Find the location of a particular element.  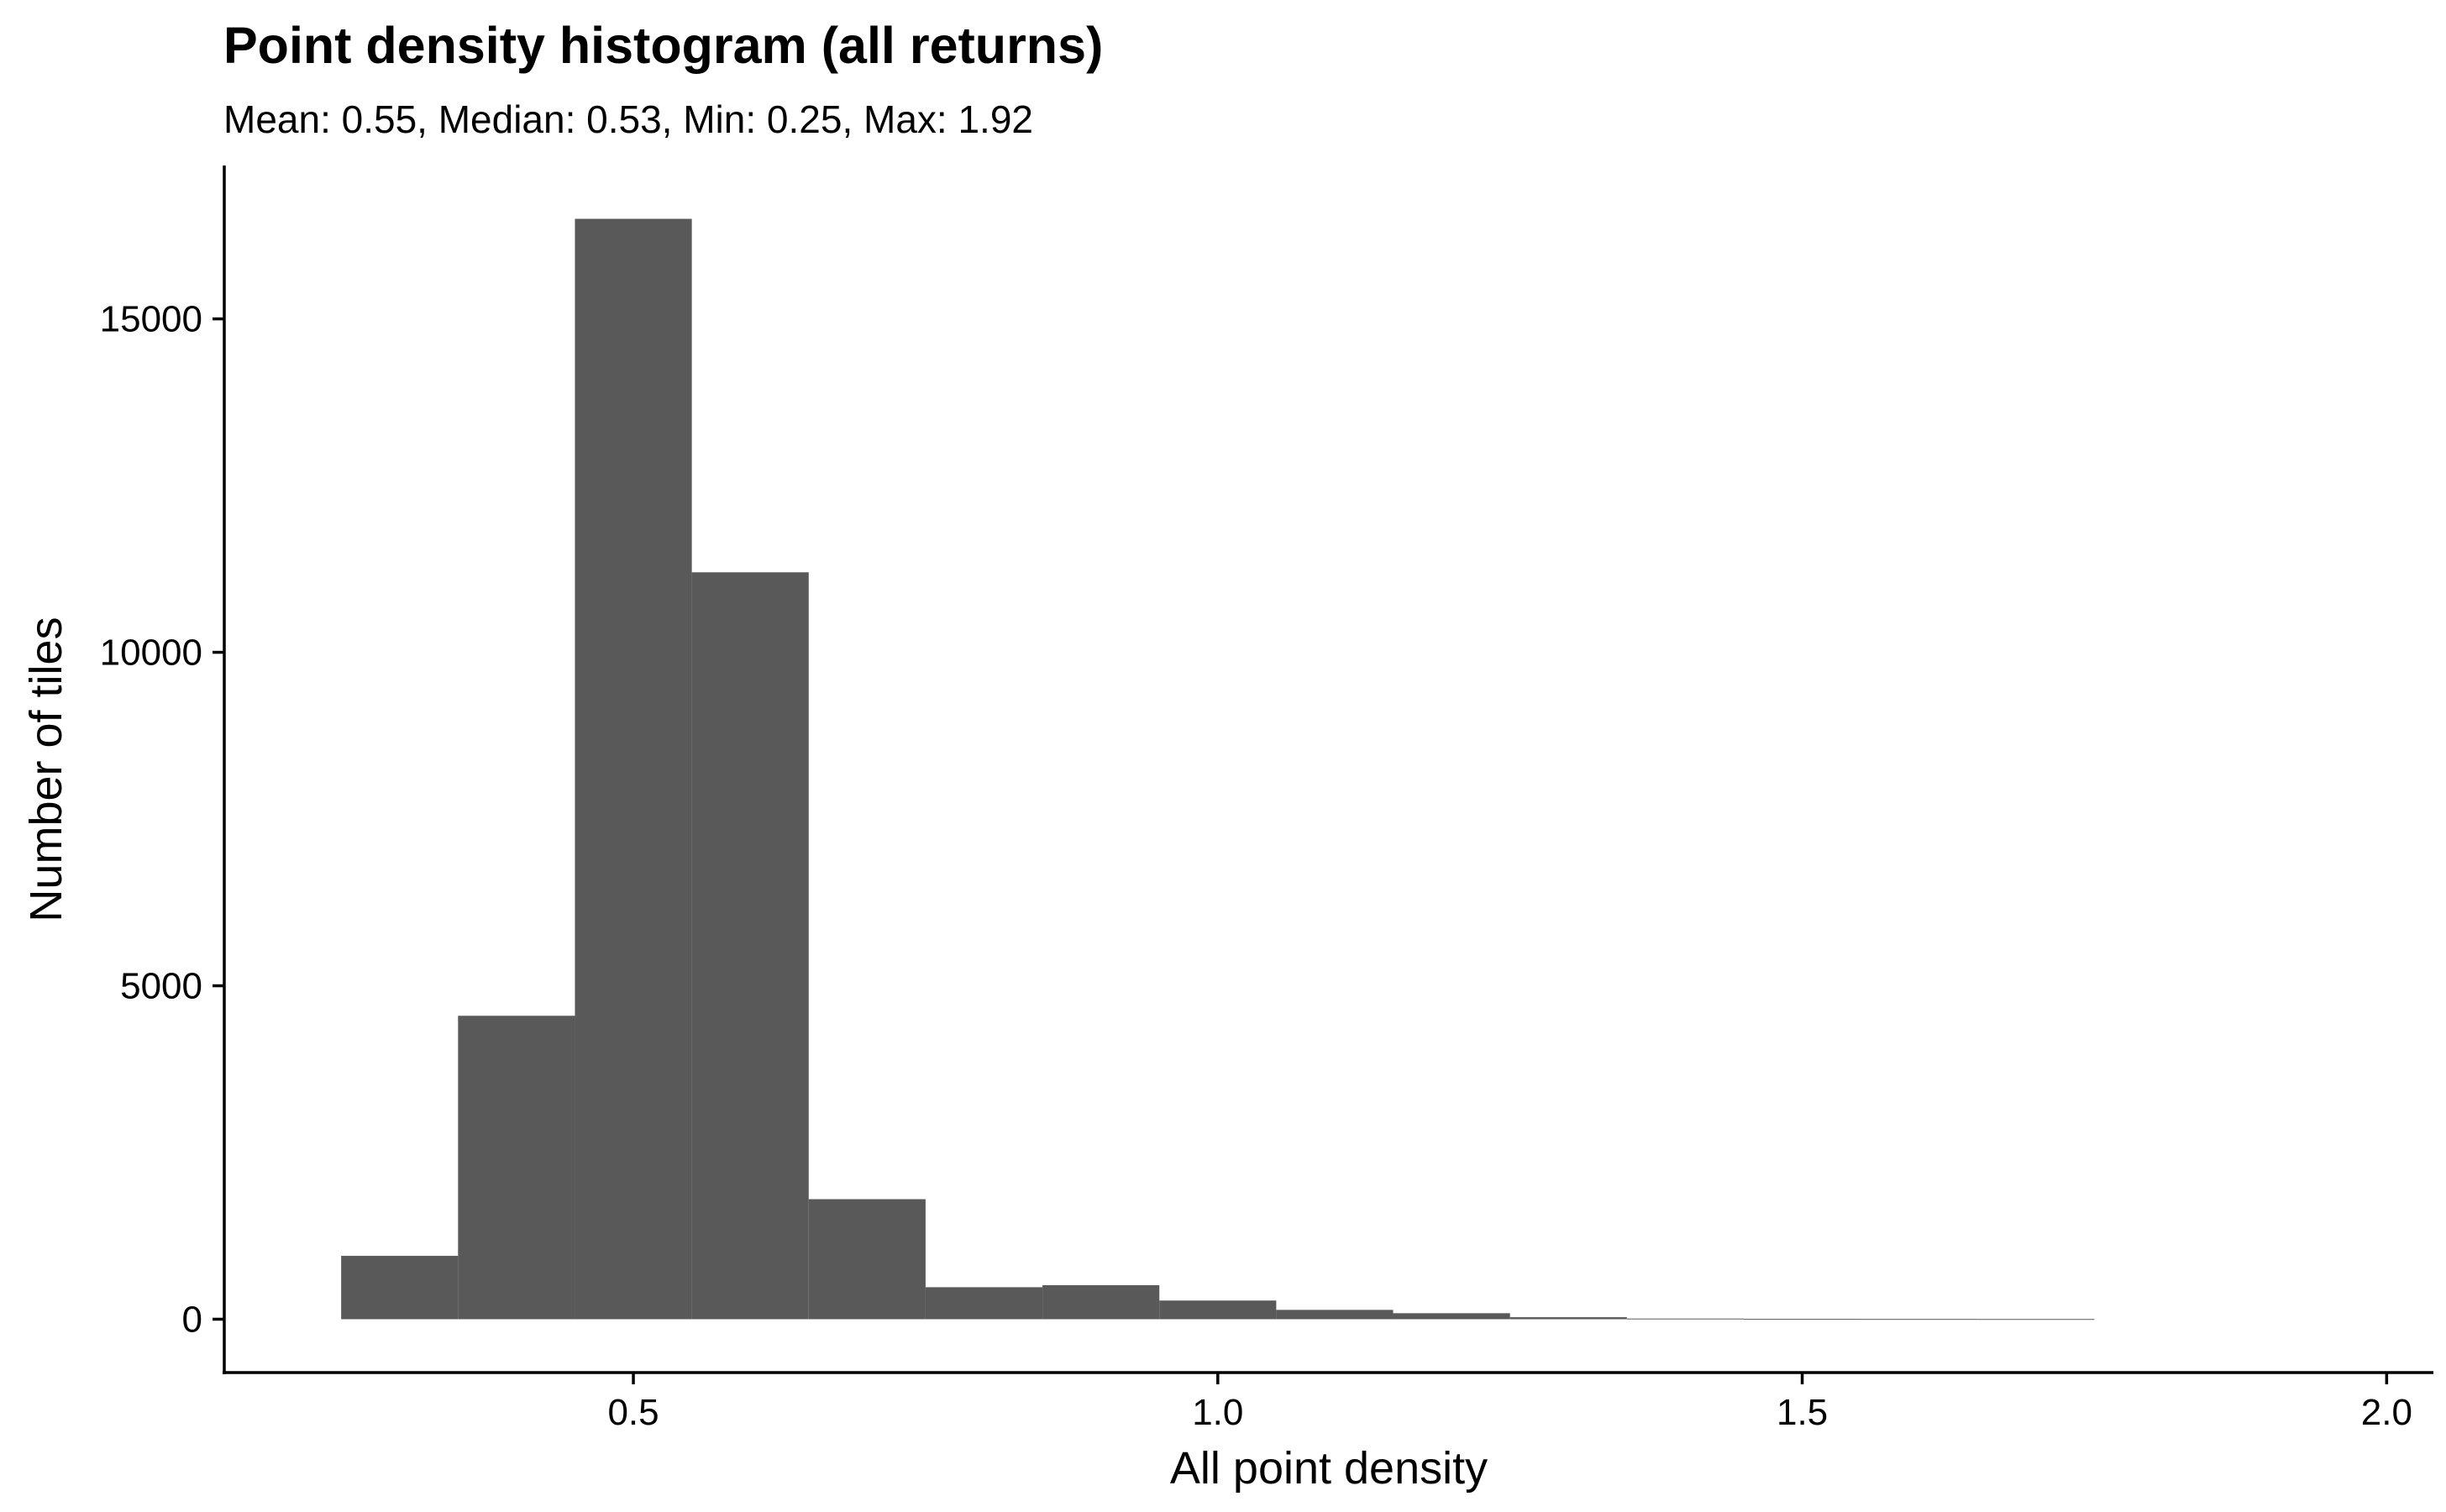

x-tick-label-3: 1.5 is located at coordinates (1803, 1412).